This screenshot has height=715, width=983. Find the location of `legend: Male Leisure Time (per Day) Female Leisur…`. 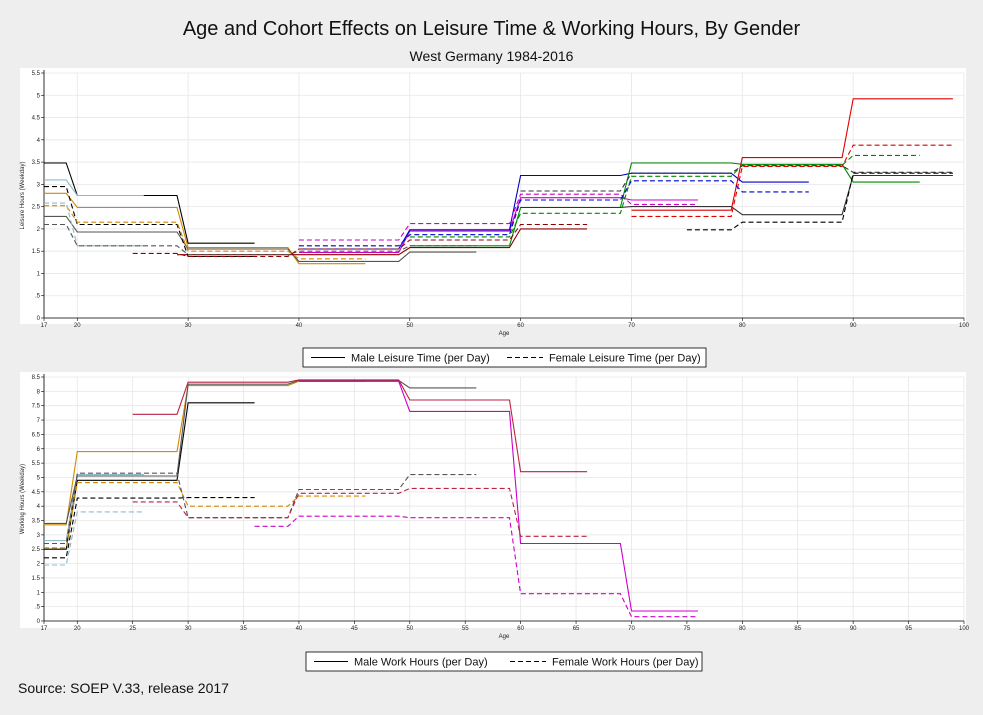

legend: Male Leisure Time (per Day) Female Leisur… is located at coordinates (504, 357).